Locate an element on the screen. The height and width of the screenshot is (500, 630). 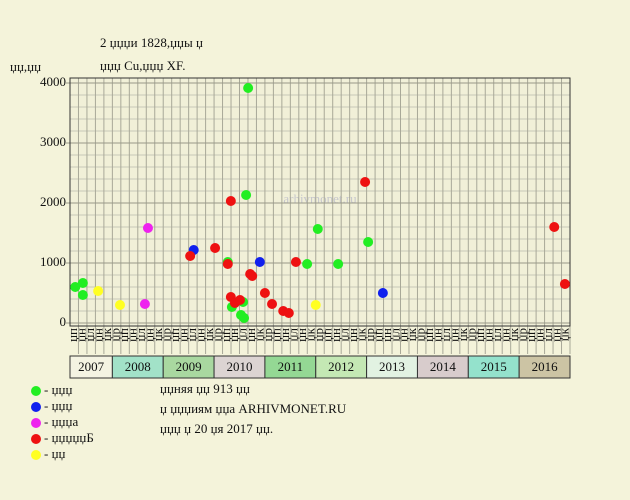
year-label: 2008 is located at coordinates (138, 366).